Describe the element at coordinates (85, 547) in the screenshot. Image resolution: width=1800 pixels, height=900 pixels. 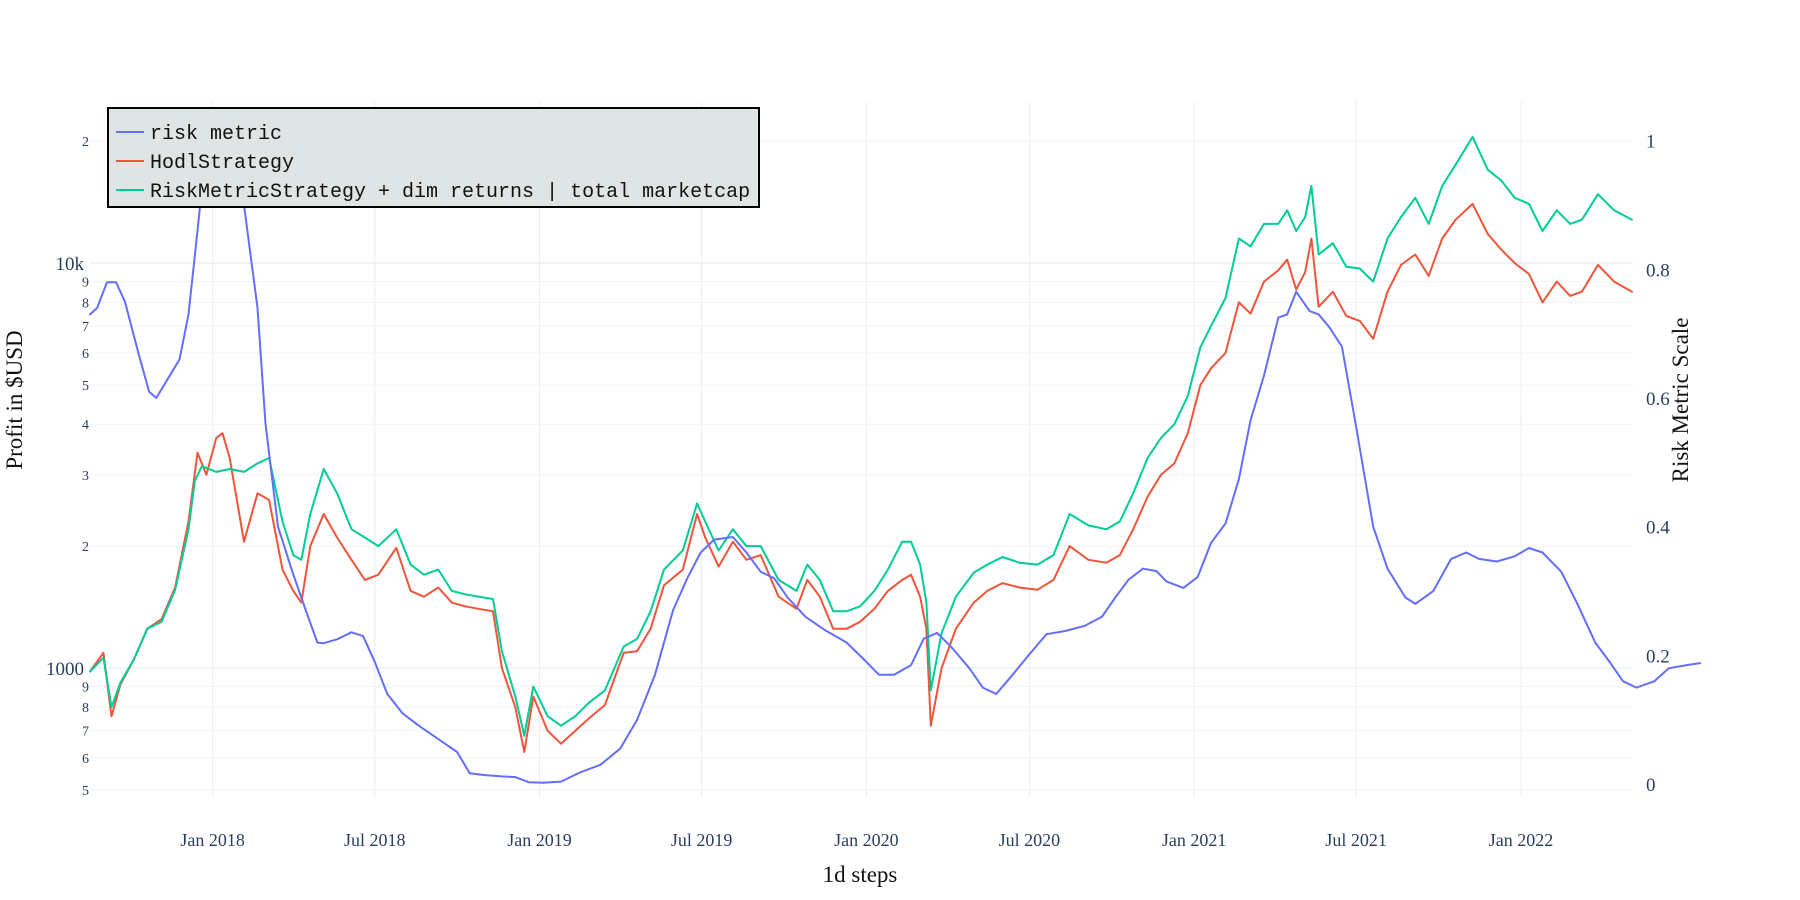
I see `y-tick-label-2000: 2` at that location.